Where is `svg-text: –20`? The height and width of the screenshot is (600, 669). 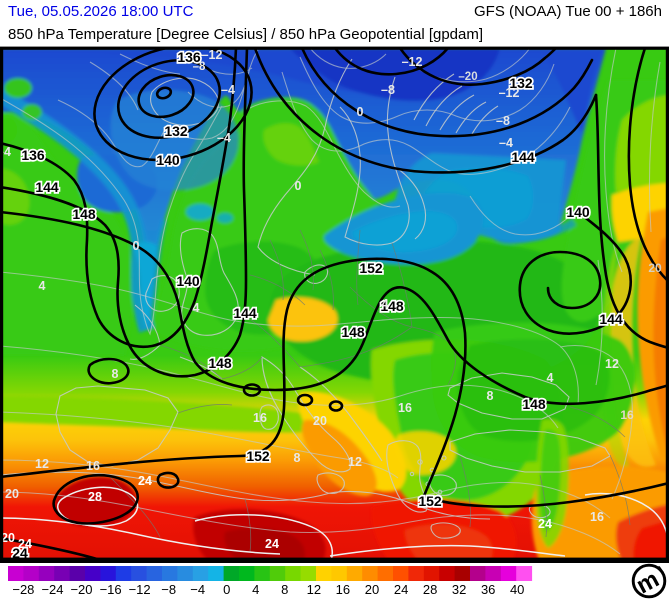 svg-text: –20 is located at coordinates (467, 77).